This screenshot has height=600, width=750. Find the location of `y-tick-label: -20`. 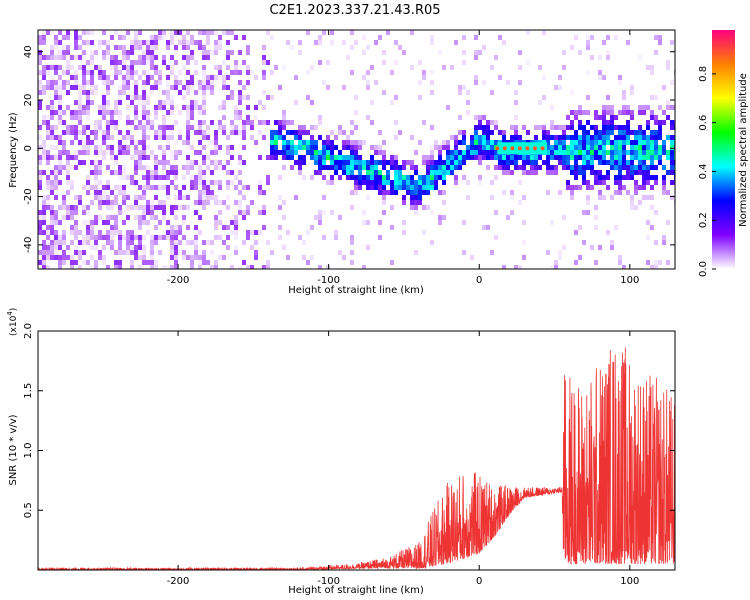

y-tick-label: -20 is located at coordinates (28, 196).